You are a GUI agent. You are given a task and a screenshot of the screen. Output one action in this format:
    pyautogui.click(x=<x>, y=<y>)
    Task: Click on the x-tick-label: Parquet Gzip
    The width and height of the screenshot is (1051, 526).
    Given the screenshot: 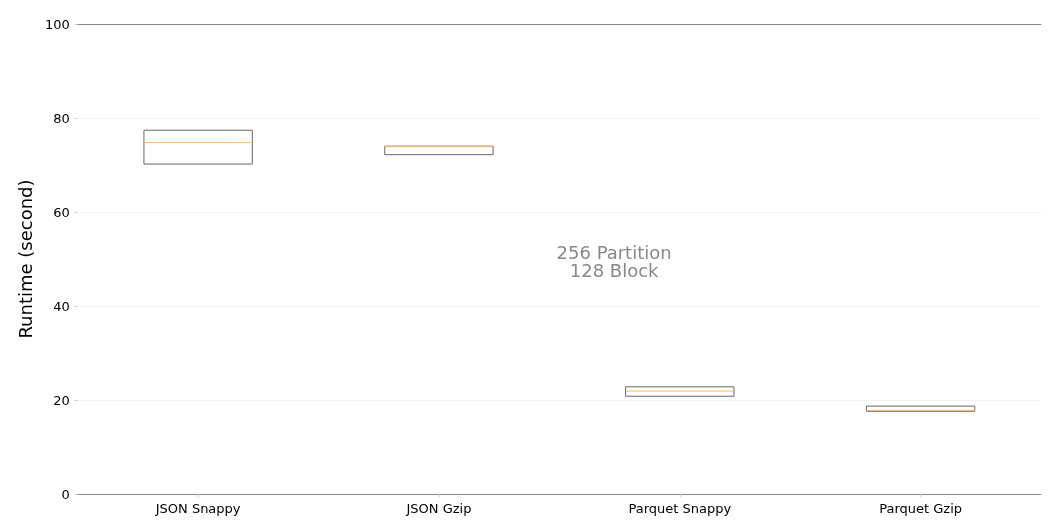 What is the action you would take?
    pyautogui.click(x=920, y=508)
    